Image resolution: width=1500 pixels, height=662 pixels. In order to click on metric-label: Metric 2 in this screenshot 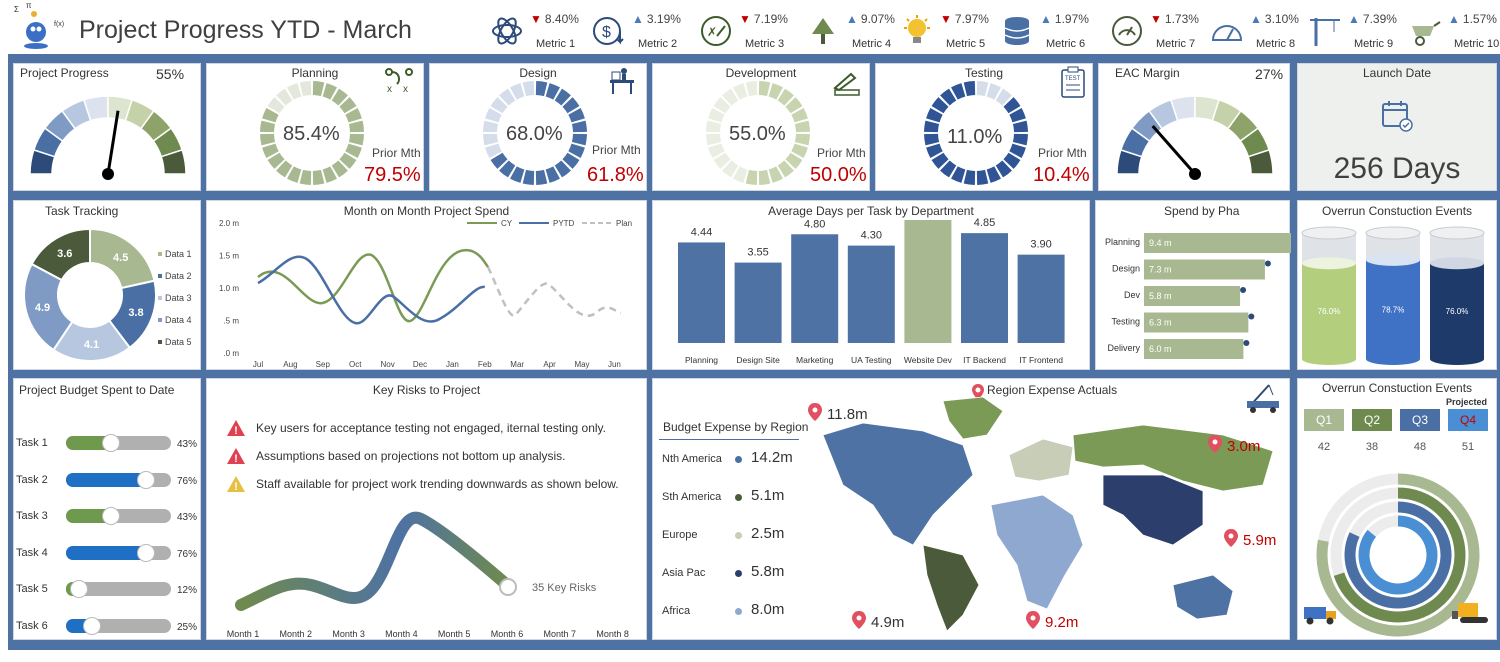, I will do `click(658, 44)`.